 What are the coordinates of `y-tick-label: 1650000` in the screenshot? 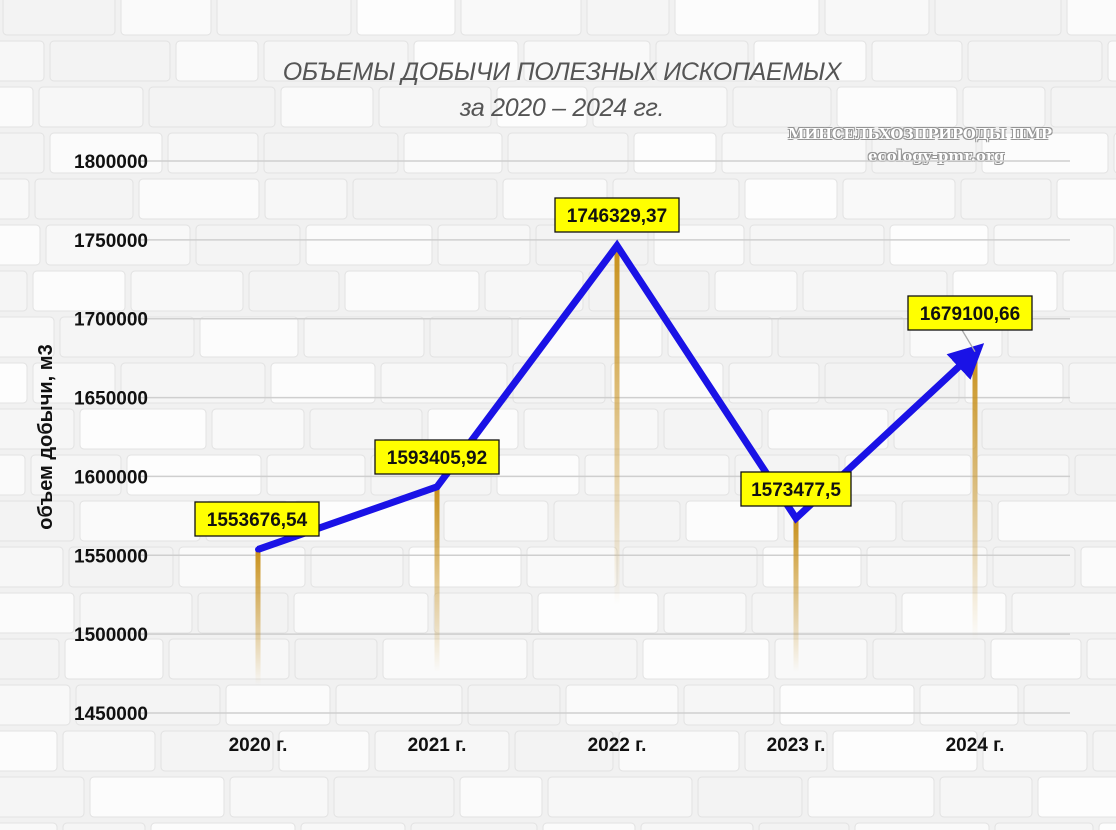 It's located at (111, 399).